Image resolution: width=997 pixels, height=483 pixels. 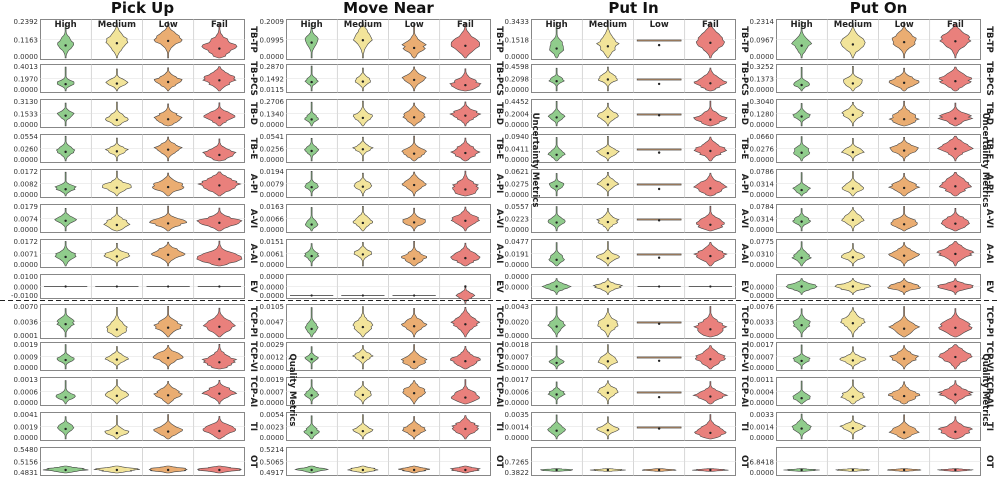 What do you see at coordinates (762, 463) in the screenshot?
I see `y-tick-label: 6.8418` at bounding box center [762, 463].